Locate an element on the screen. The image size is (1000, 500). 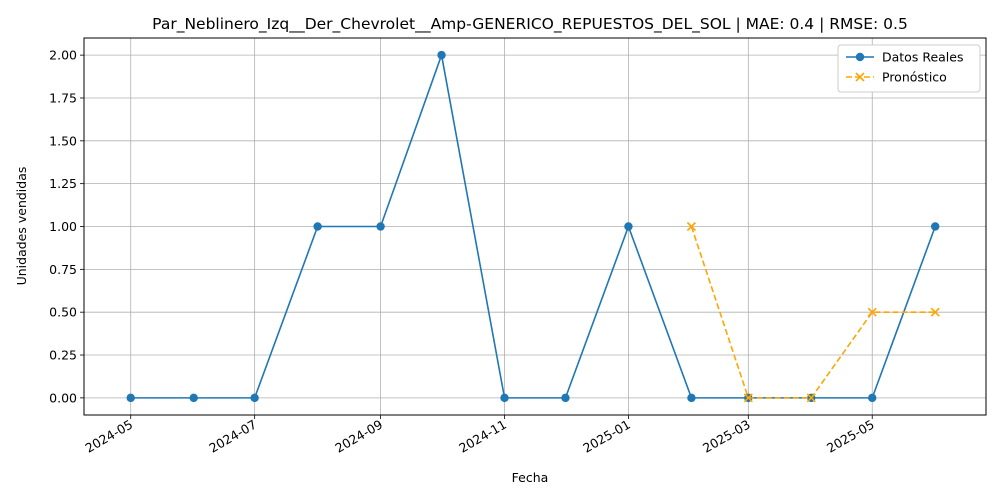
x-tick-label: 2025-01 is located at coordinates (606, 436).